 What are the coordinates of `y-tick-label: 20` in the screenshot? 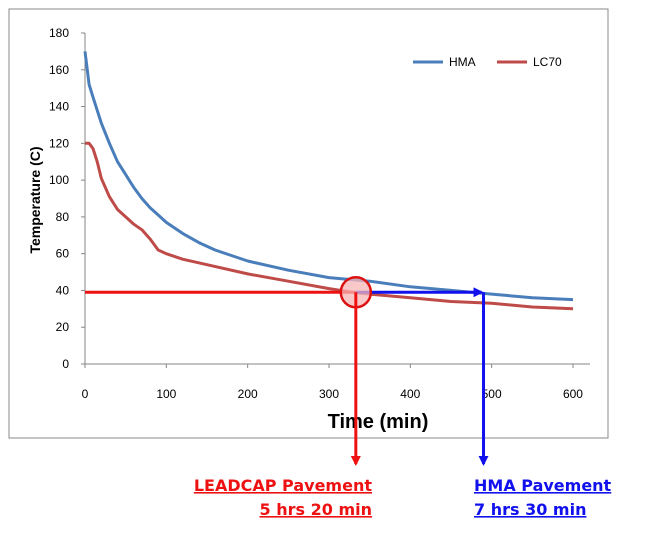 It's located at (63, 327).